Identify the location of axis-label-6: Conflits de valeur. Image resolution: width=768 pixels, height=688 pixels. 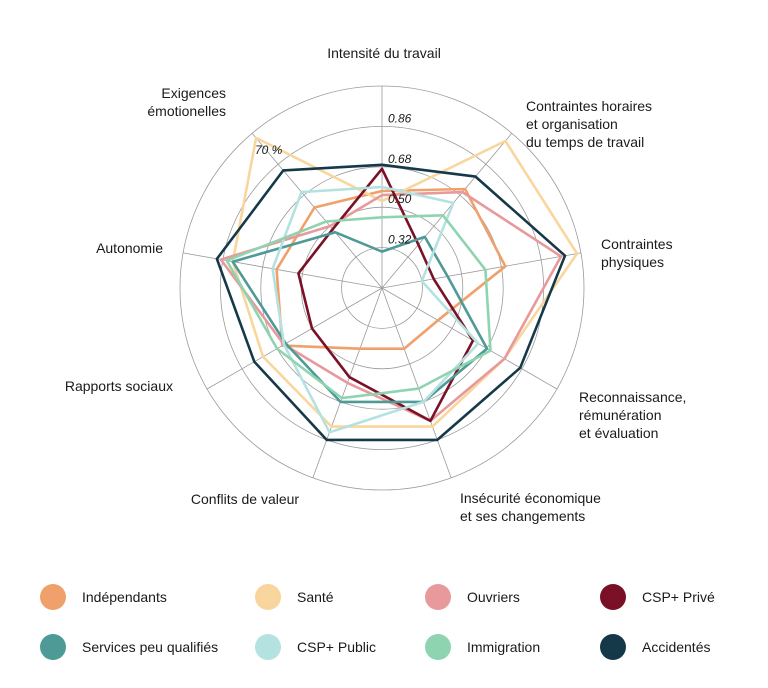
(245, 499).